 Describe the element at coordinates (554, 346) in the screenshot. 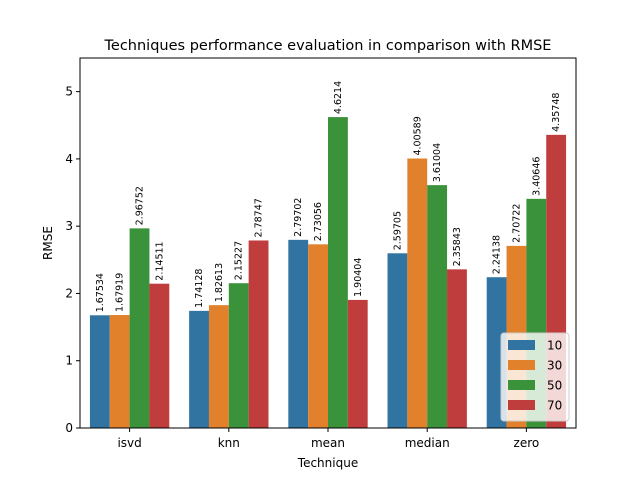

I see `legend-label-10: 10` at that location.